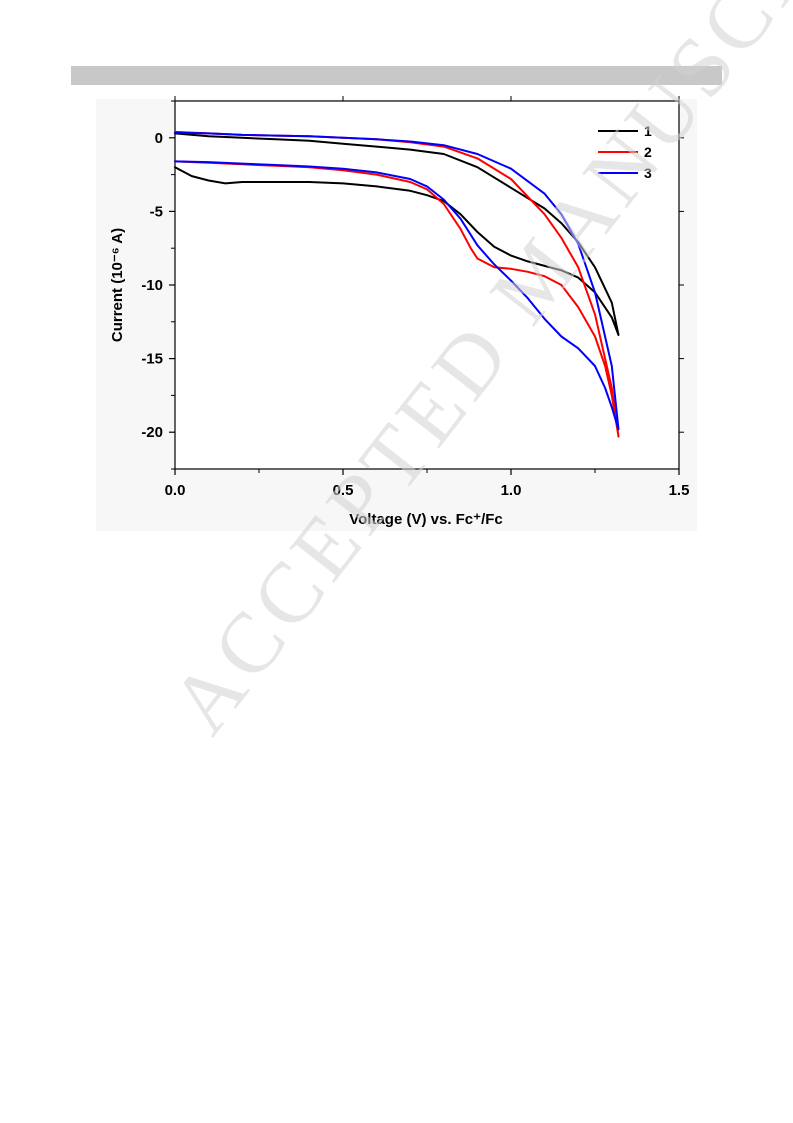 This screenshot has height=1123, width=793. I want to click on y-axis-title: Current (10⁻⁶ A), so click(117, 285).